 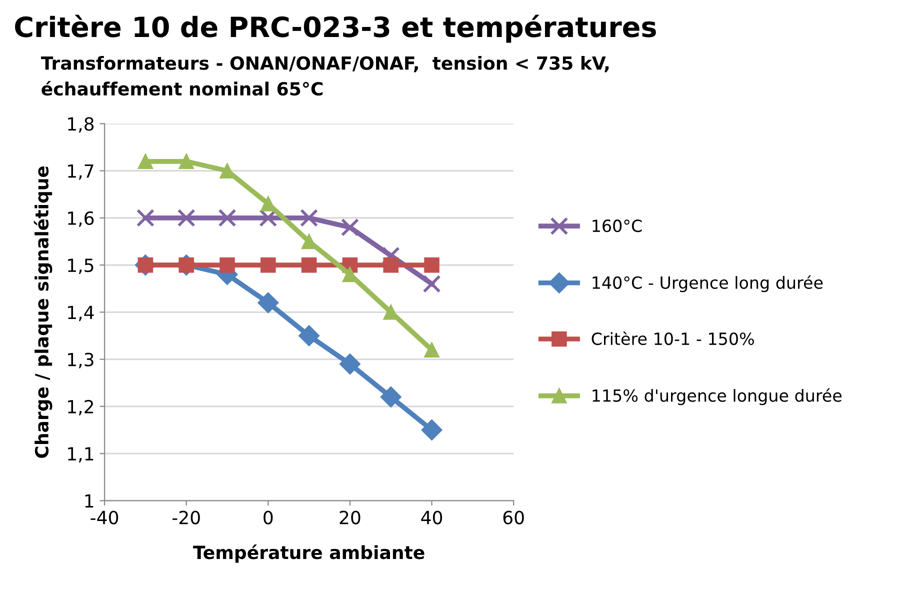 I want to click on x-tick-label: 60, so click(x=513, y=517).